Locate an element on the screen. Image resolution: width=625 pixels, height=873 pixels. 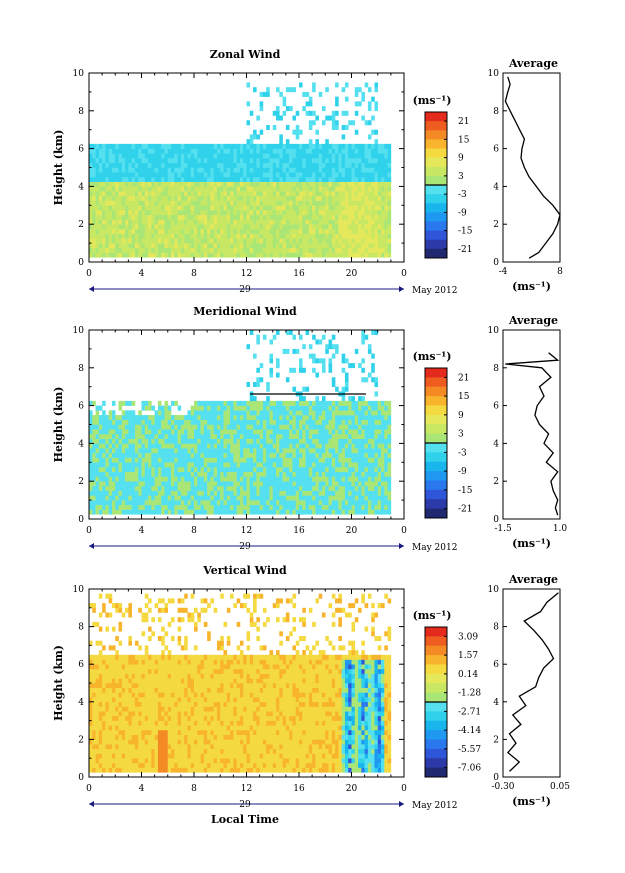
colorbar-segment is located at coordinates (436, 135).